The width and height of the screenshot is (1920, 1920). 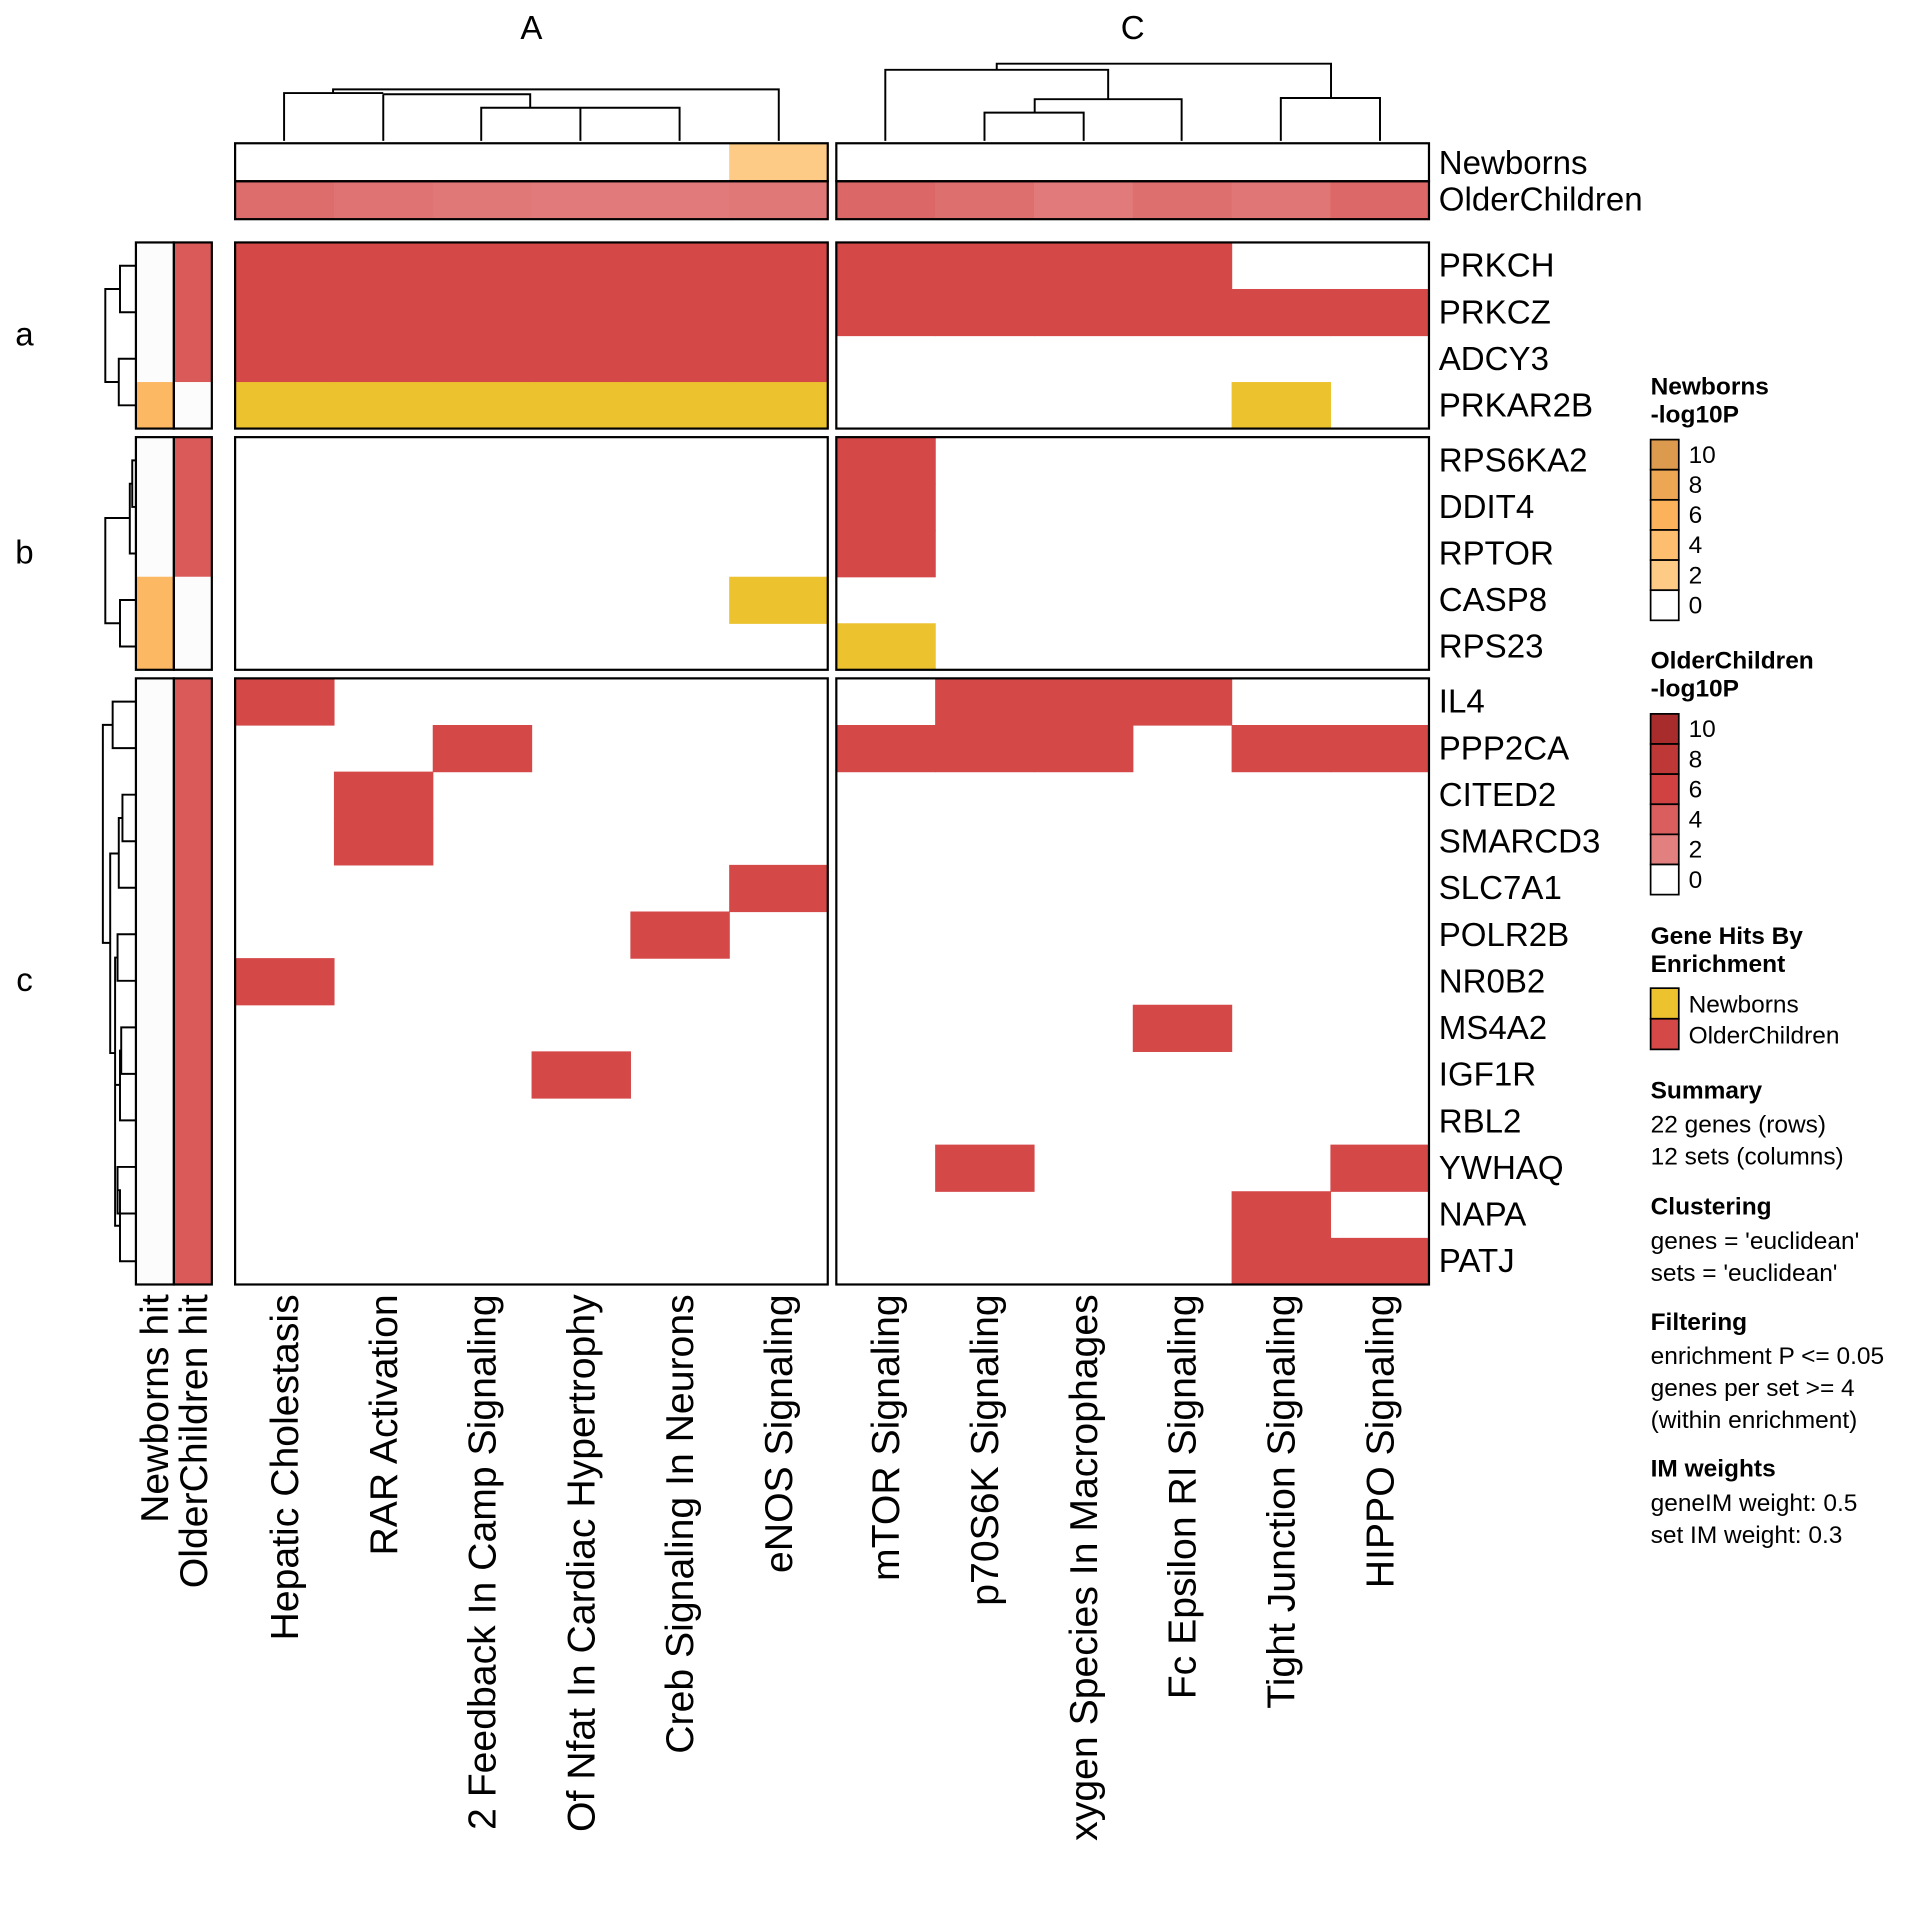 I want to click on legend-title: Enrichment, so click(x=1718, y=964).